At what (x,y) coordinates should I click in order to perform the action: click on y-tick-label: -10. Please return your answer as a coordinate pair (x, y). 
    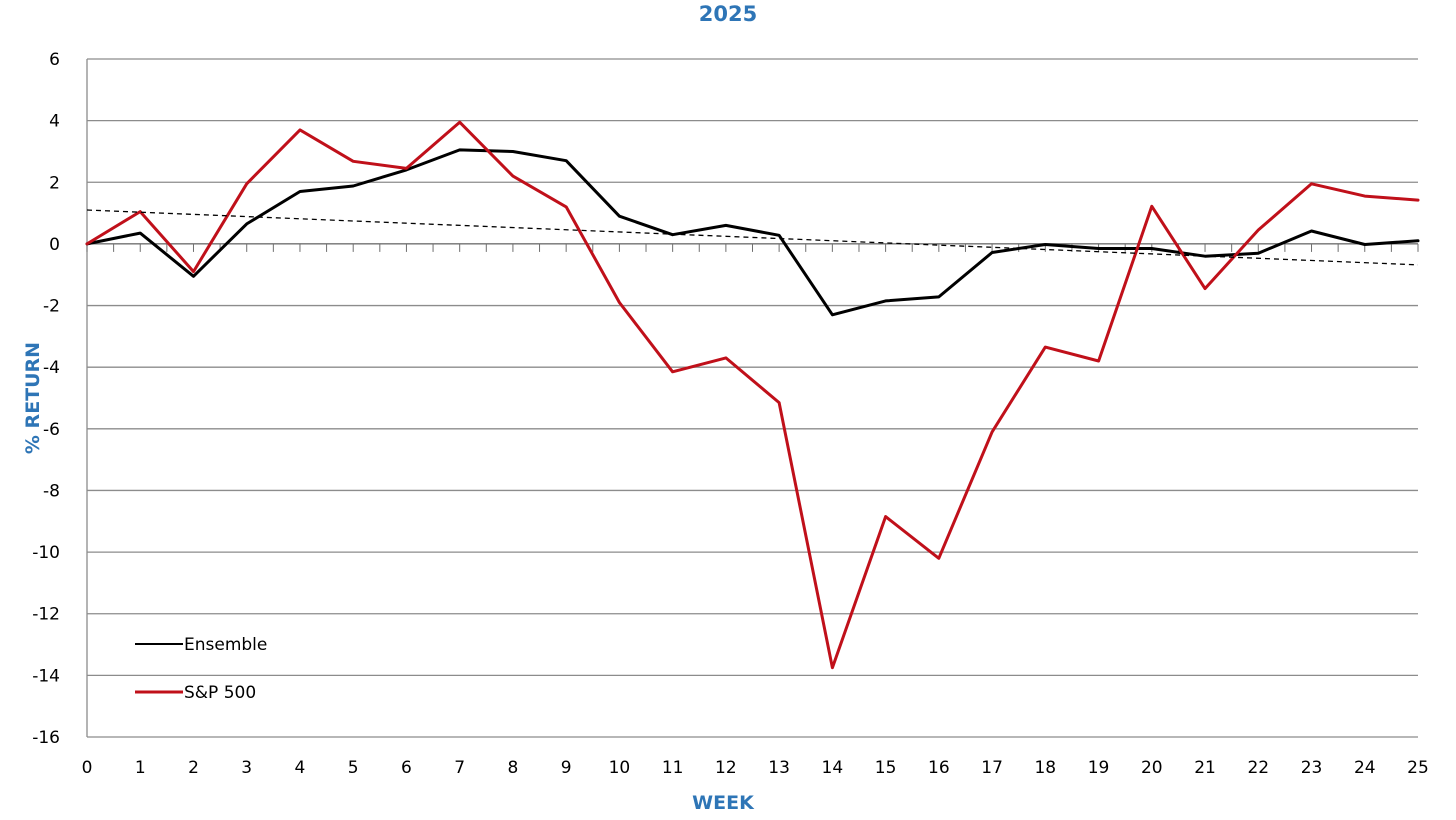
    Looking at the image, I should click on (46, 553).